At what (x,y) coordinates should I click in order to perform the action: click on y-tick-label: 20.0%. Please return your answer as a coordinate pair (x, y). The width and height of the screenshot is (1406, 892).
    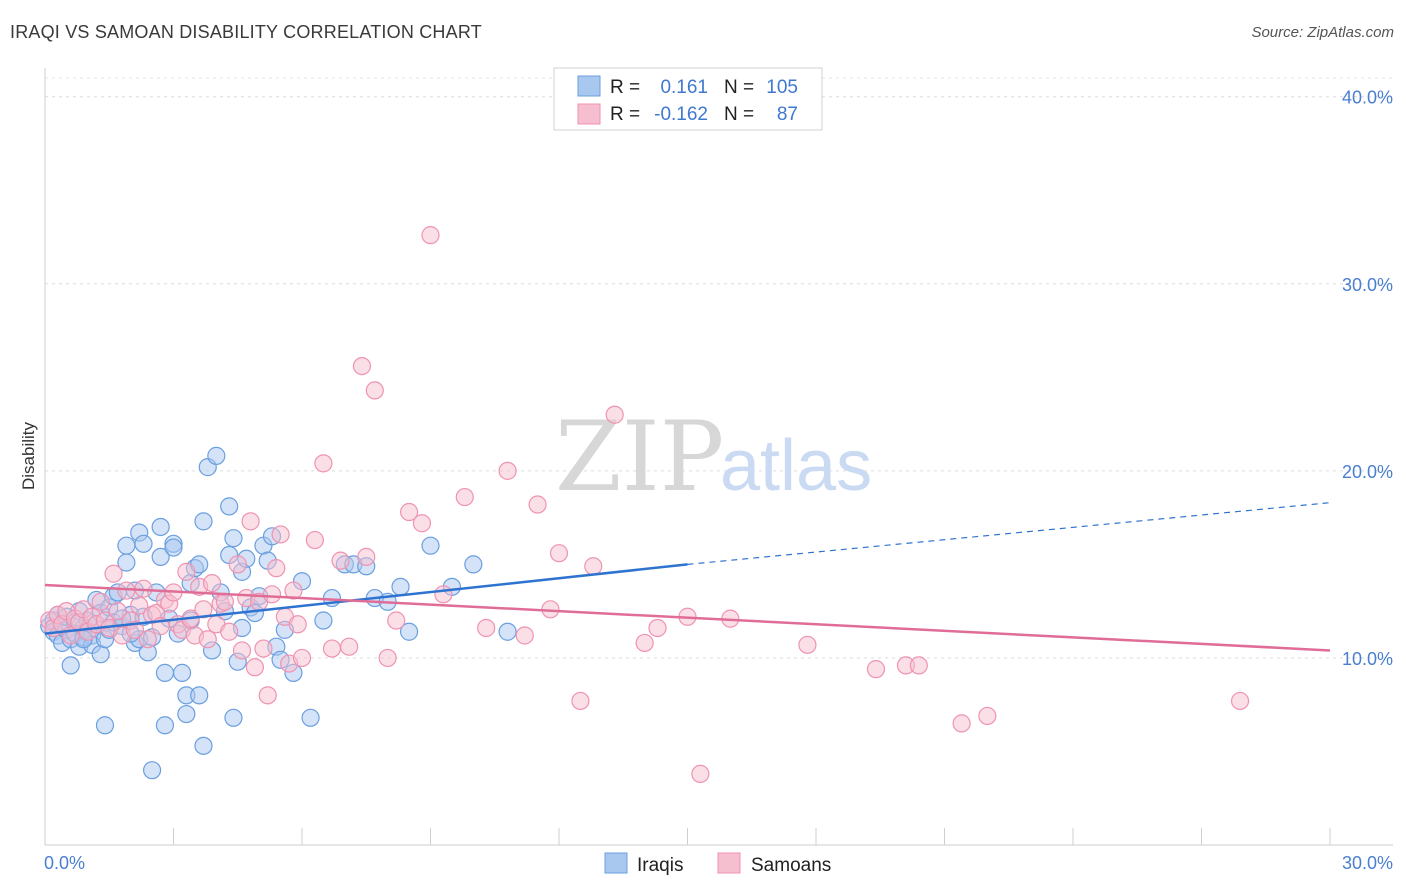
    Looking at the image, I should click on (1367, 472).